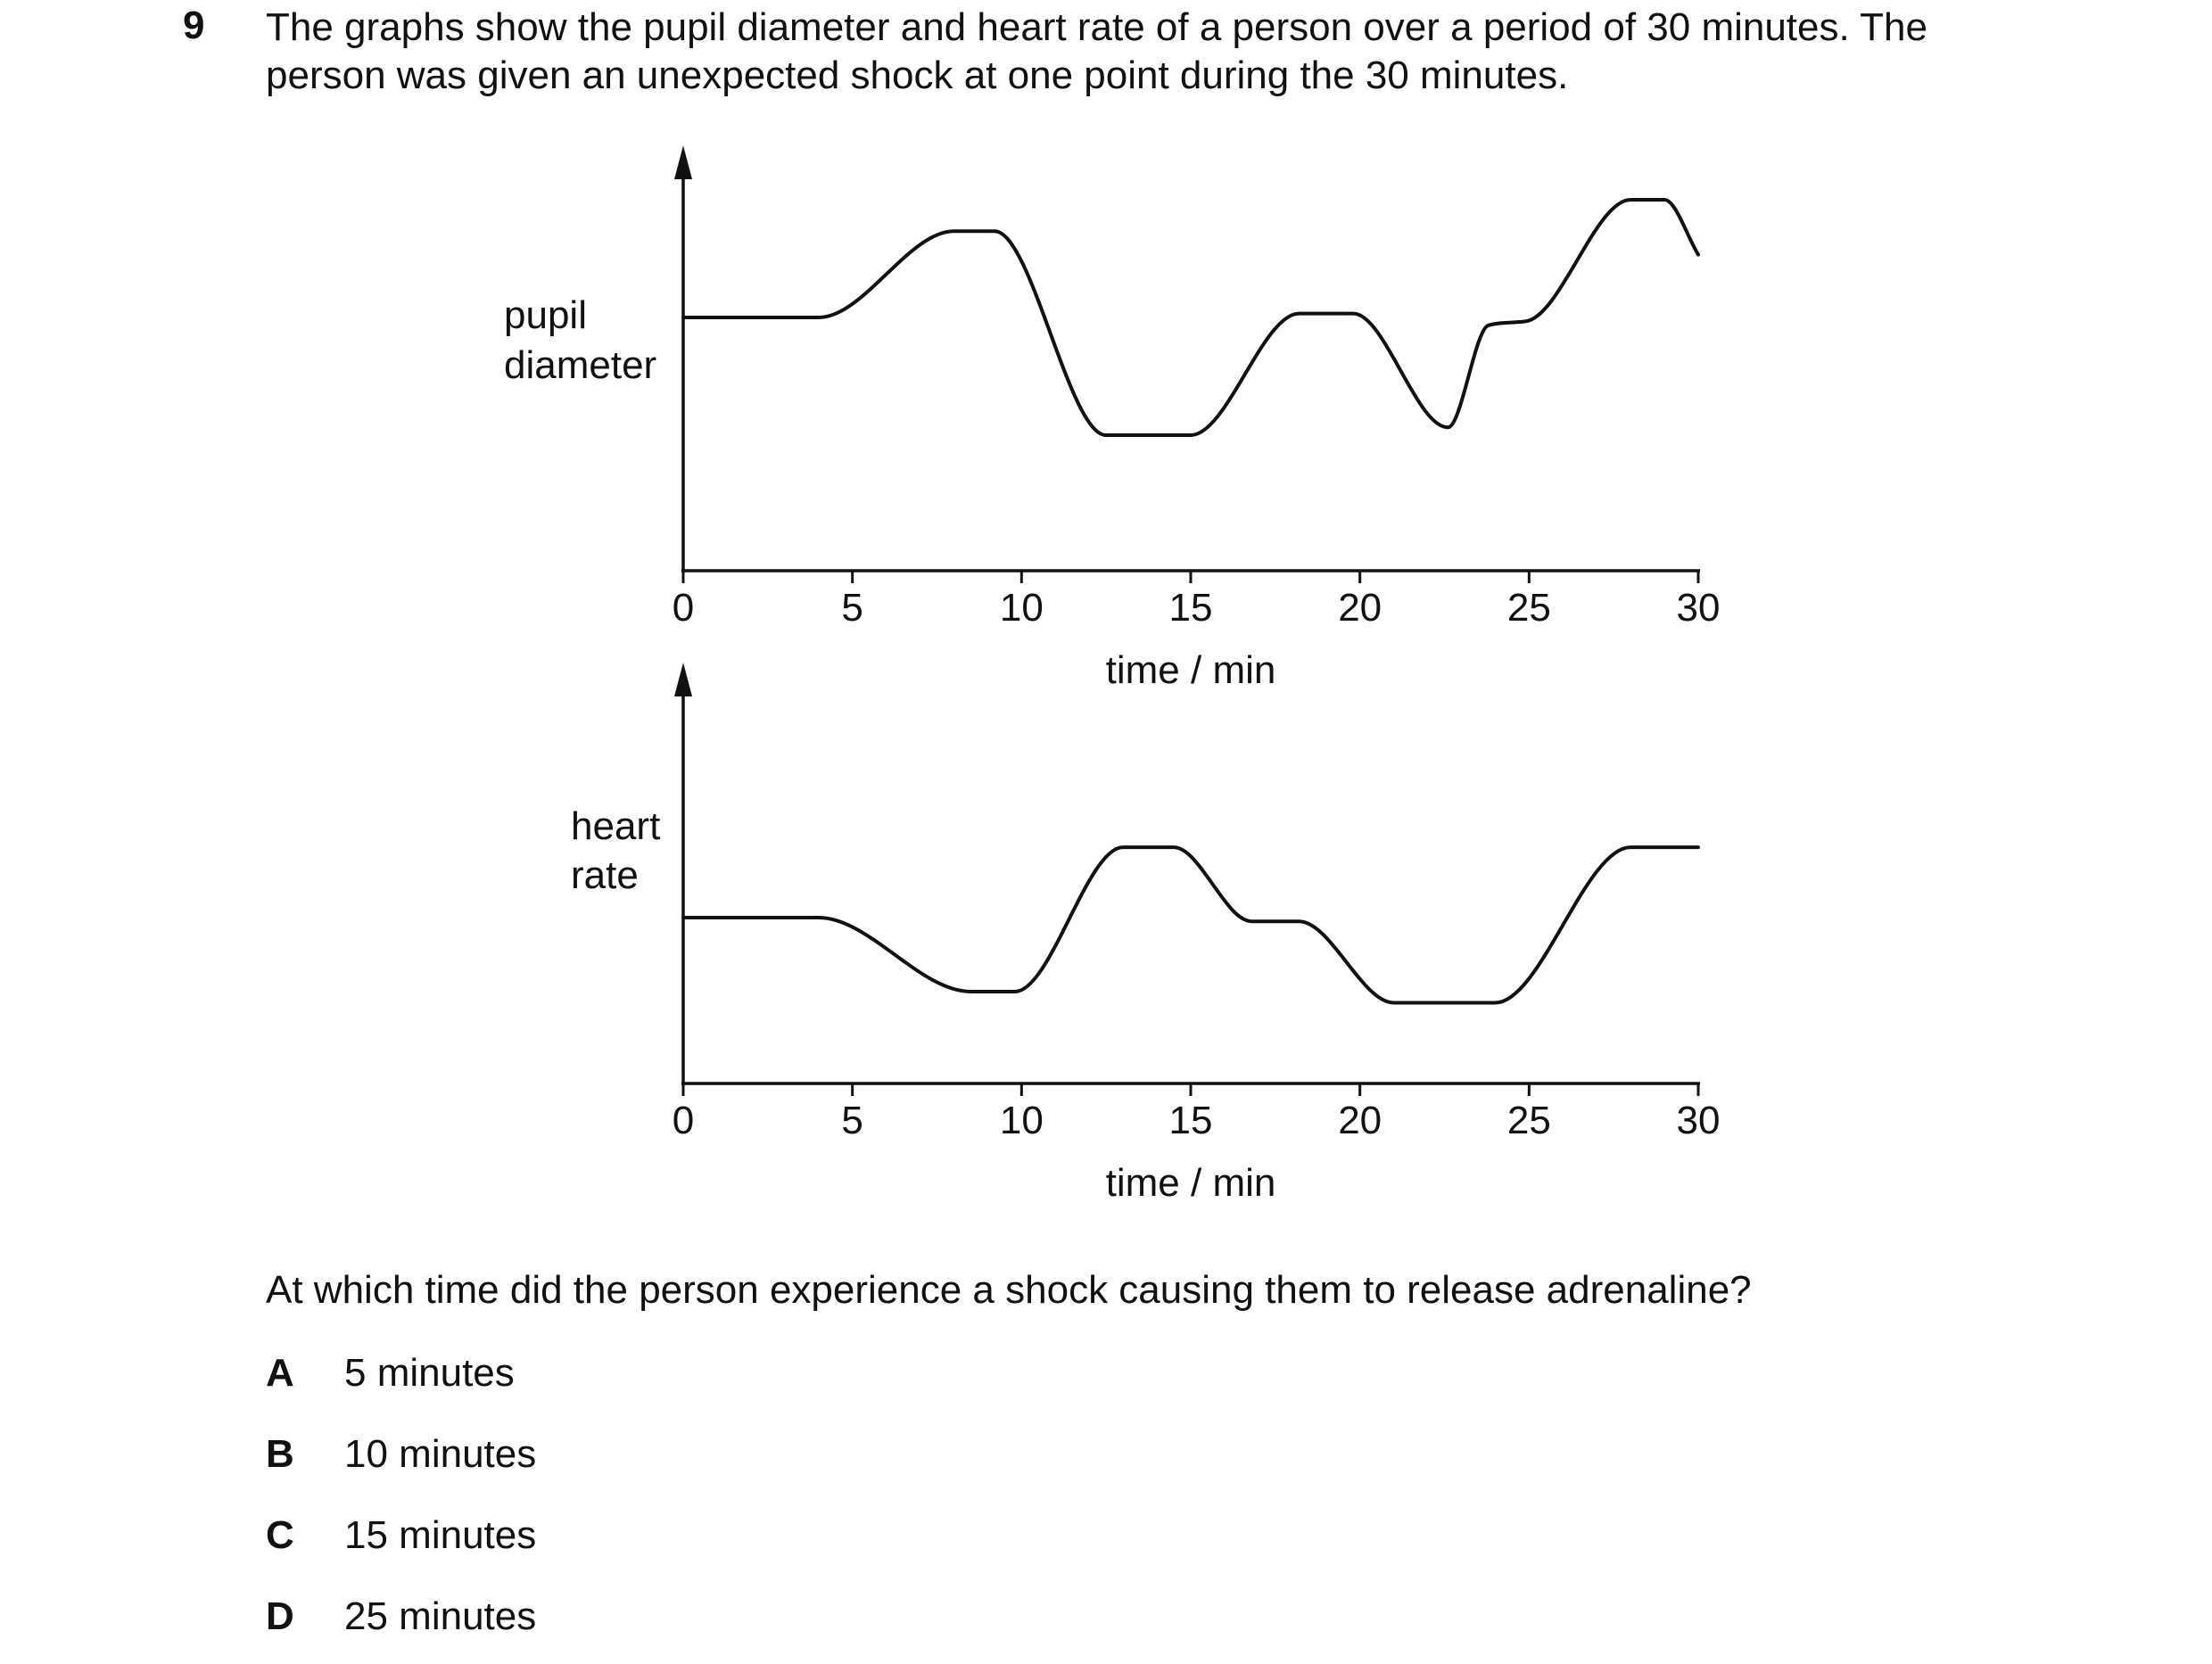 Image resolution: width=2212 pixels, height=1664 pixels. Describe the element at coordinates (1529, 1120) in the screenshot. I see `heart-x-tick-label: 25` at that location.